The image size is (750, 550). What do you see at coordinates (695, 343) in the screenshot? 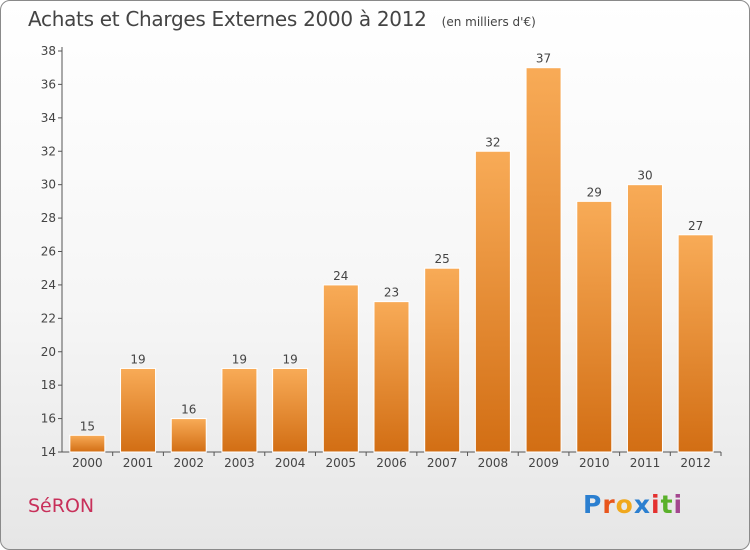
I see `bar-2012` at bounding box center [695, 343].